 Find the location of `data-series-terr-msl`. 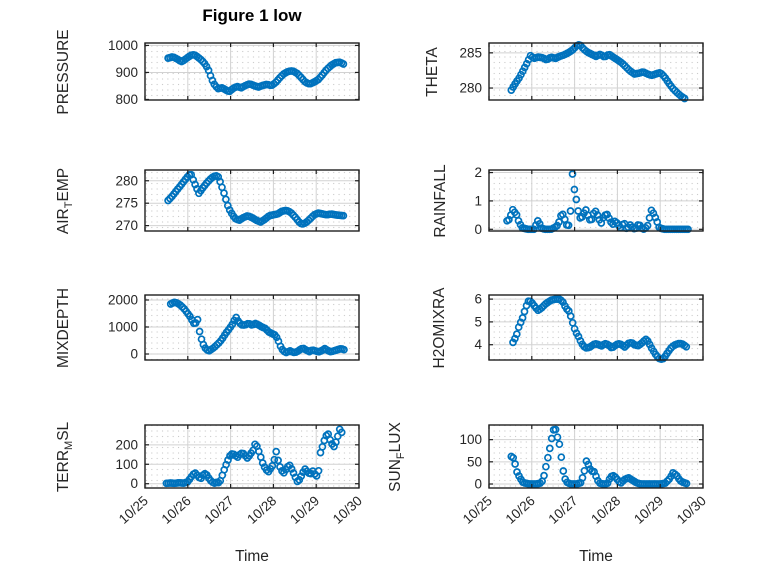

data-series-terr-msl is located at coordinates (254, 456).